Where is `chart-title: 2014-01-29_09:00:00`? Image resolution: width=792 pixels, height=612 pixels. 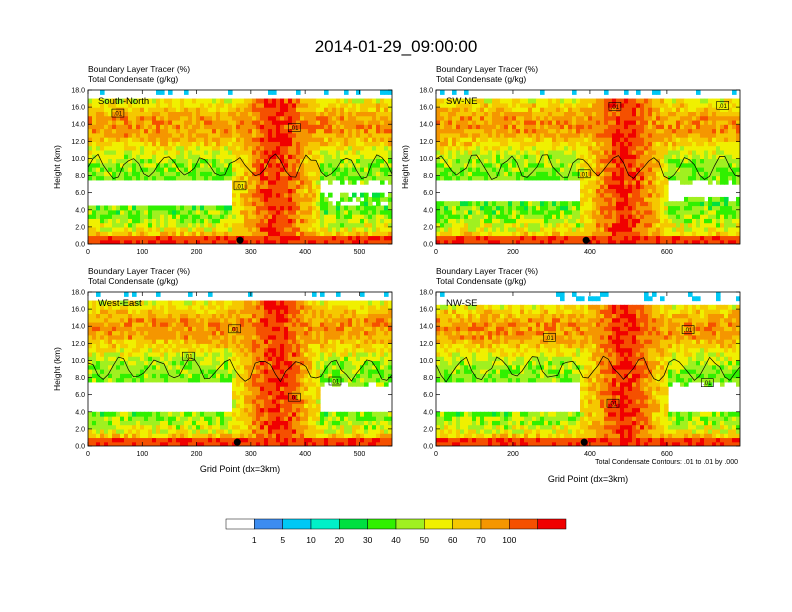
chart-title: 2014-01-29_09:00:00 is located at coordinates (396, 46).